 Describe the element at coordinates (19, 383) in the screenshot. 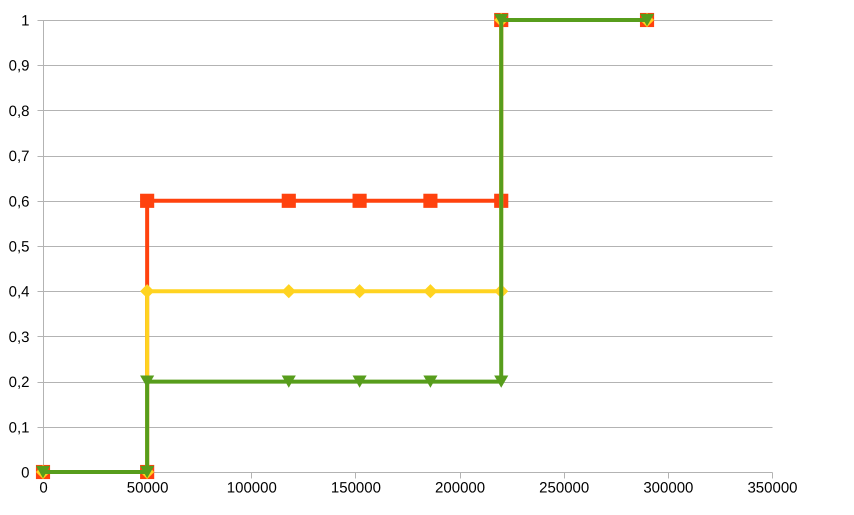

I see `y-tick-label: 0,2` at that location.